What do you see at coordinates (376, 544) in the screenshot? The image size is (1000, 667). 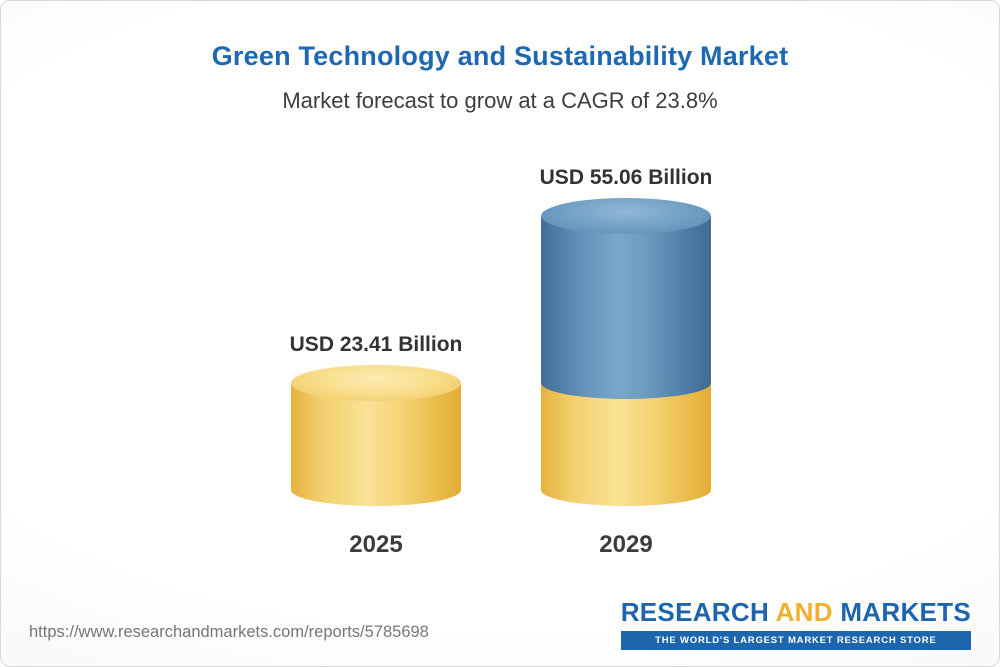 I see `category-label-2025: 2025` at bounding box center [376, 544].